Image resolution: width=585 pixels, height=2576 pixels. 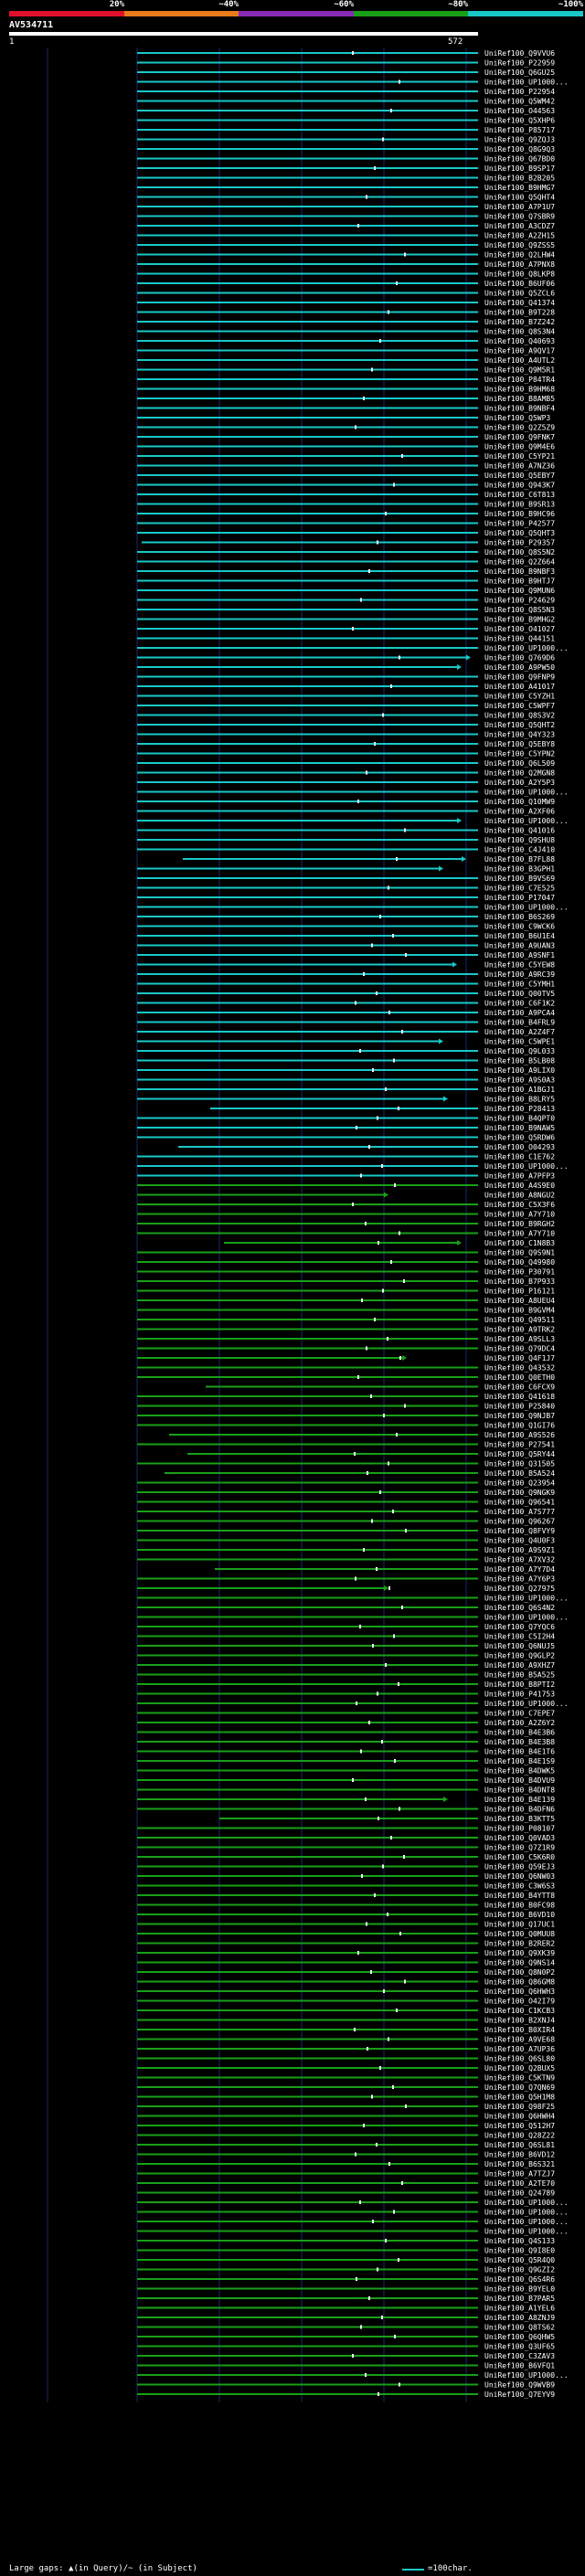 What do you see at coordinates (229, 4) in the screenshot?
I see `scale-label-40: ~40%` at bounding box center [229, 4].